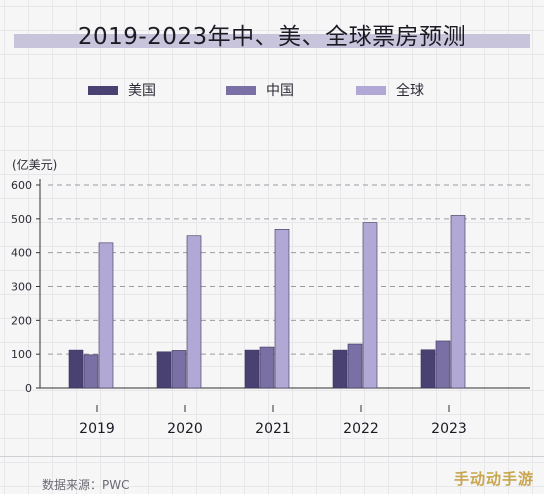  Describe the element at coordinates (449, 429) in the screenshot. I see `x-tick-label: 2023` at that location.